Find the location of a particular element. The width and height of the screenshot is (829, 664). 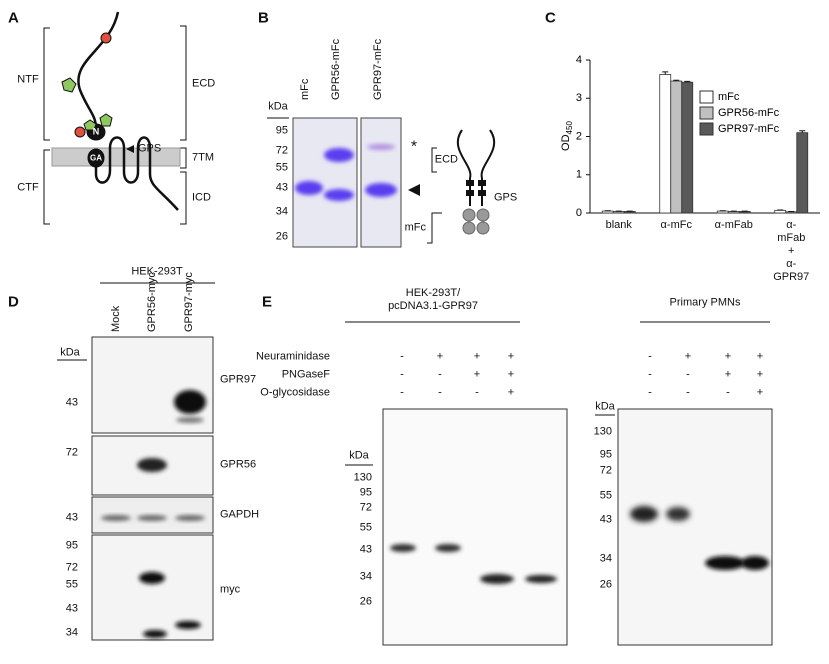

y-tick-label: 2 is located at coordinates (579, 136).